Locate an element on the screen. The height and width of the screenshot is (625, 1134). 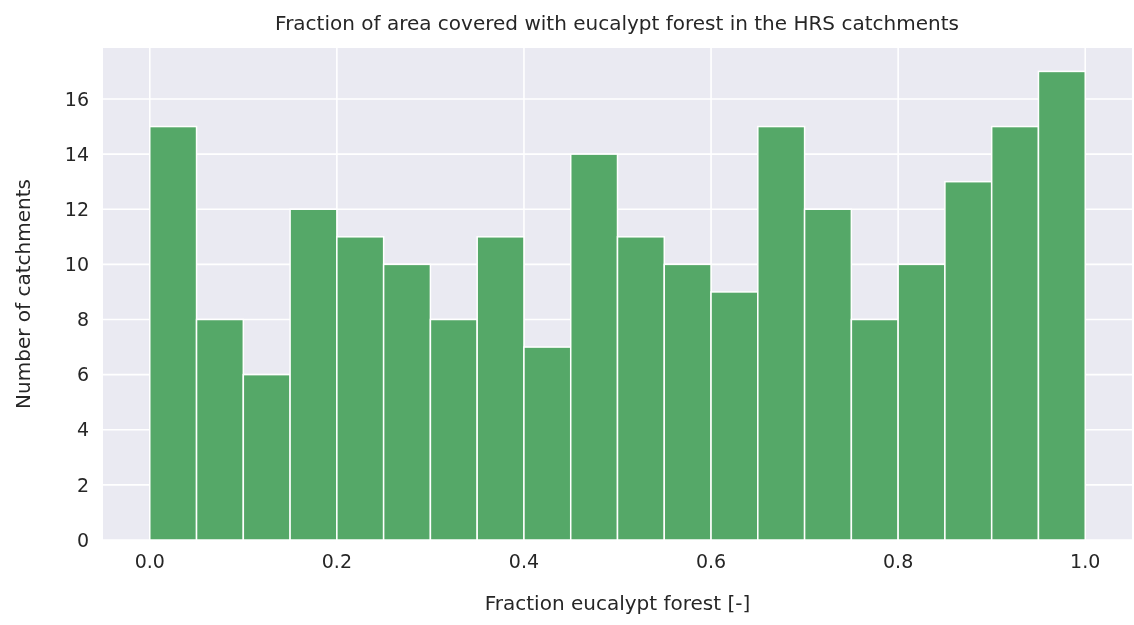
y-tick-label: 12 is located at coordinates (76, 208).